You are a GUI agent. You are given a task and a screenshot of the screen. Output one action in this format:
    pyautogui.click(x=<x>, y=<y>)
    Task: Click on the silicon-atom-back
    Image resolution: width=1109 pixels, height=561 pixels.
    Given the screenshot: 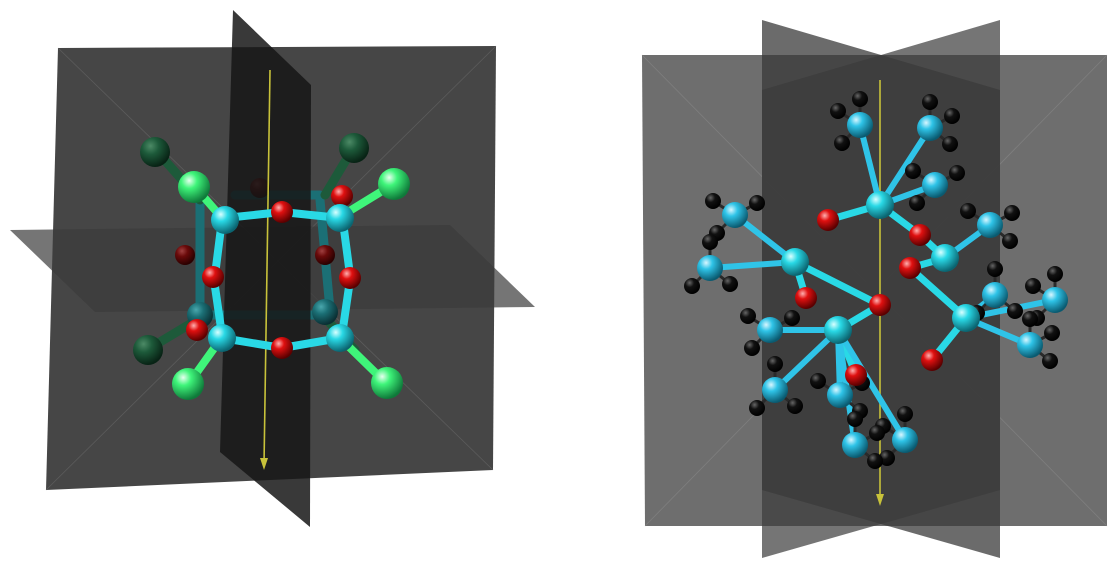 What is the action you would take?
    pyautogui.click(x=325, y=312)
    